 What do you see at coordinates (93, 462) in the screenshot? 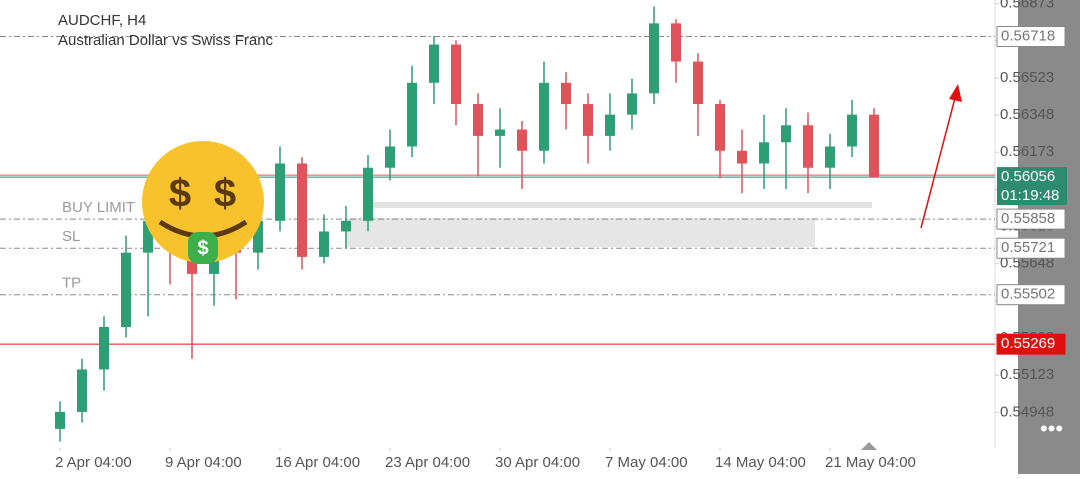
I see `x-tick-label: 2 Apr 04:00` at bounding box center [93, 462].